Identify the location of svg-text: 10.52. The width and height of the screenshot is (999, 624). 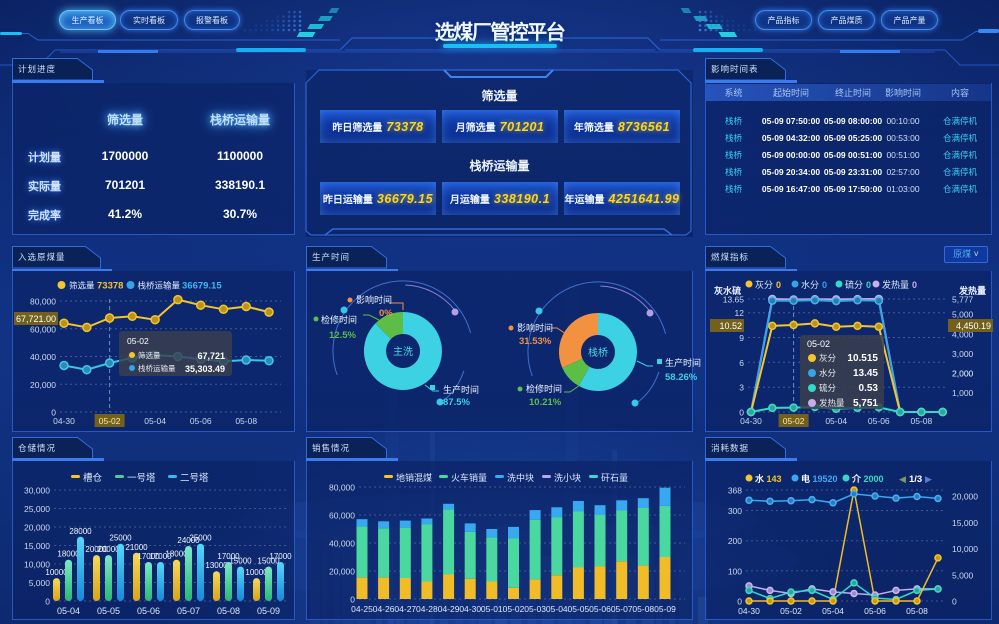
(730, 326).